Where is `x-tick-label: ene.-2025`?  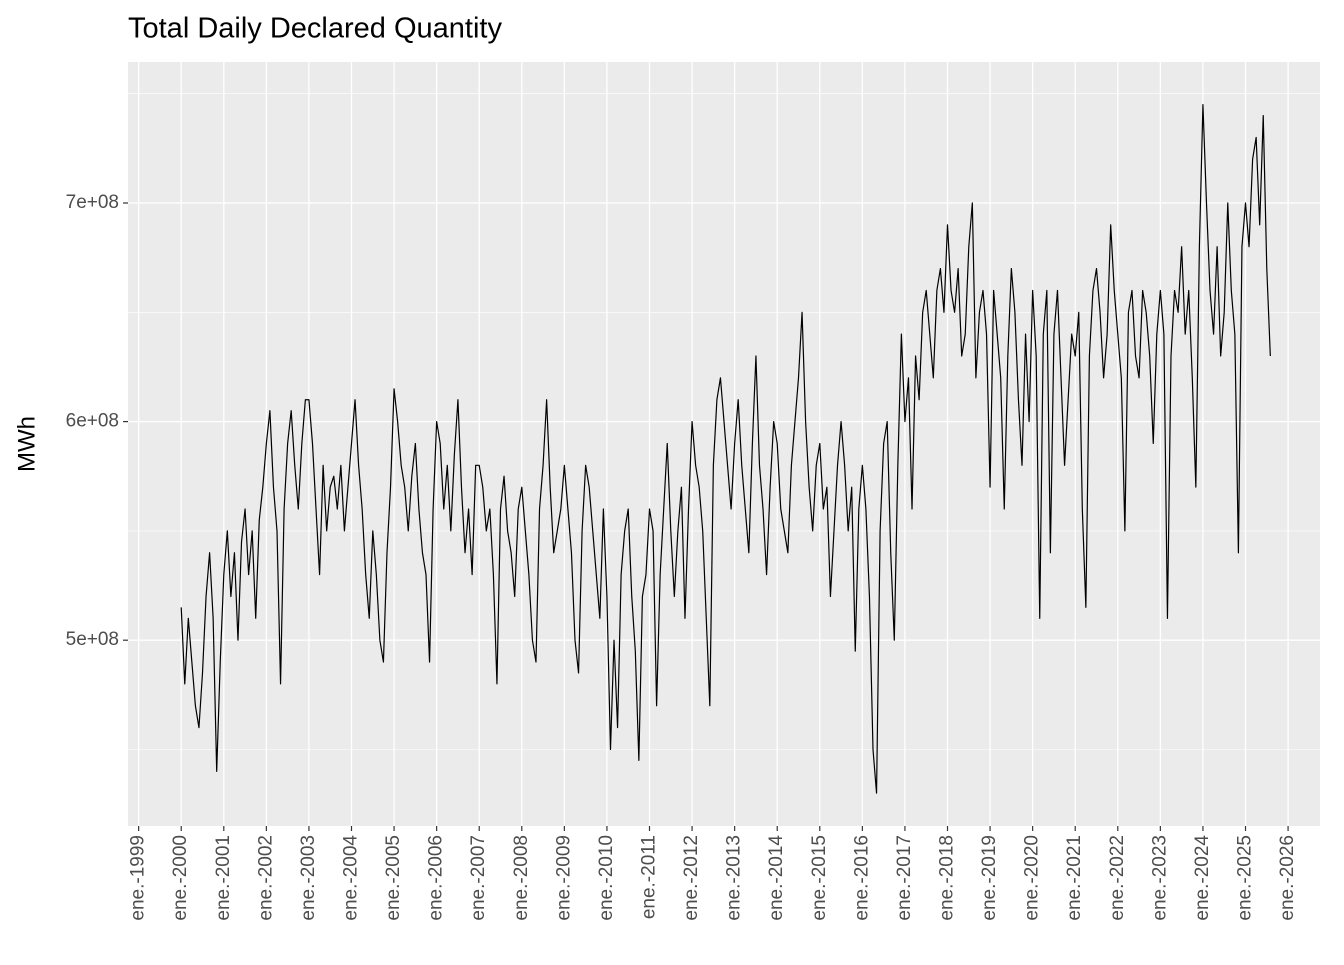 x-tick-label: ene.-2025 is located at coordinates (1245, 878).